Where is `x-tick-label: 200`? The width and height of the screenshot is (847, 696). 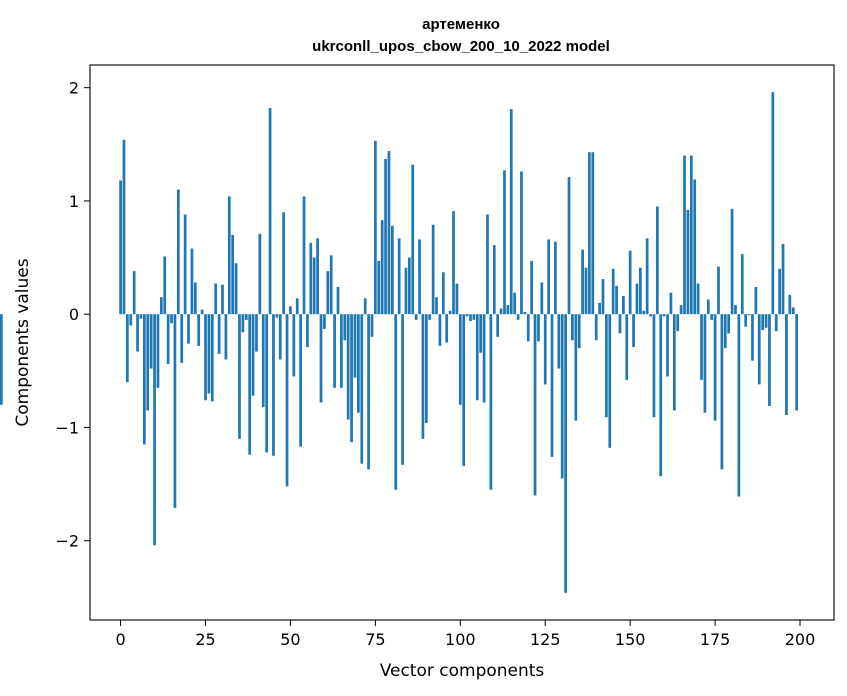
x-tick-label: 200 is located at coordinates (800, 639).